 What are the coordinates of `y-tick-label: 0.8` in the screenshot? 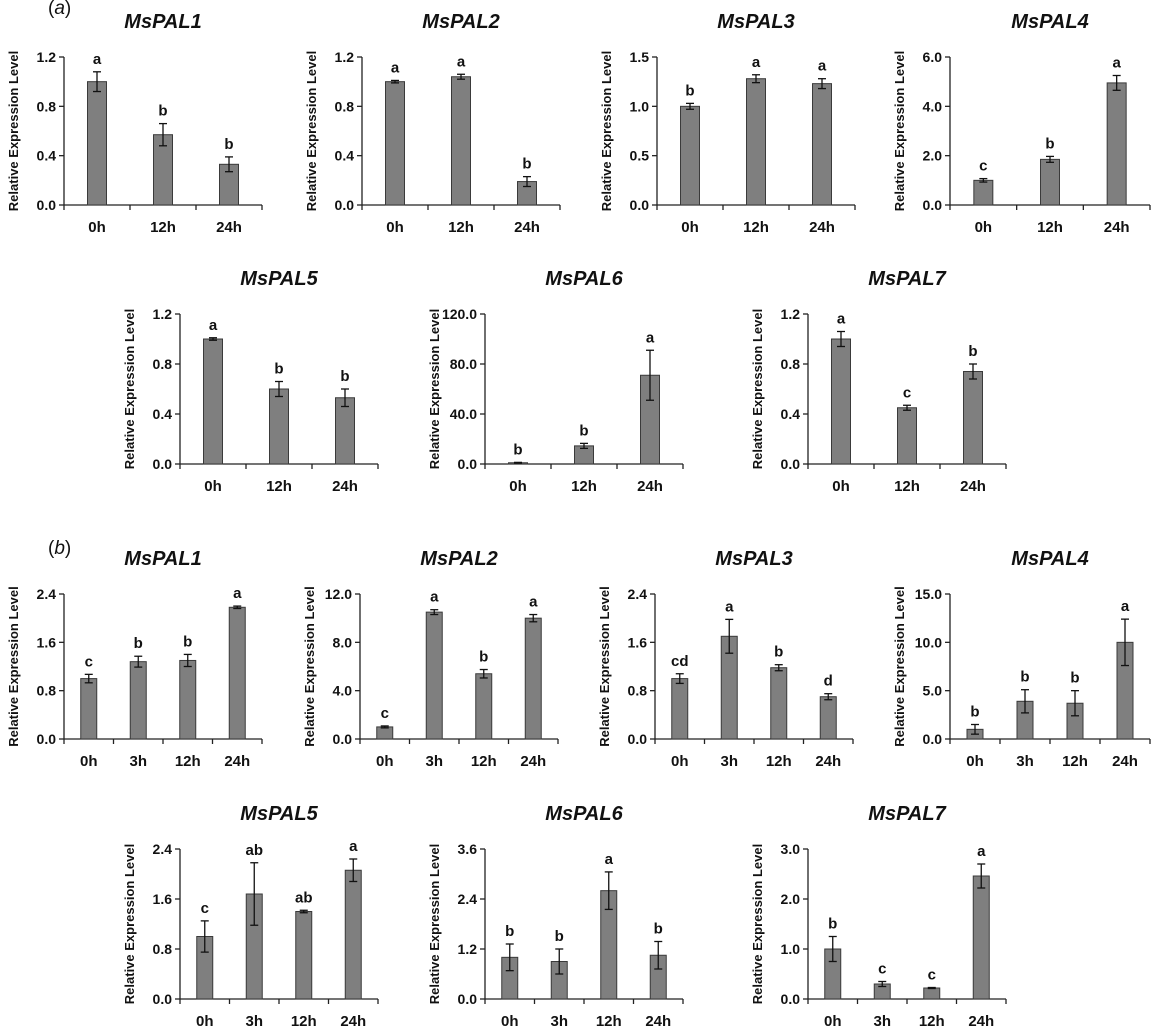 It's located at (791, 364).